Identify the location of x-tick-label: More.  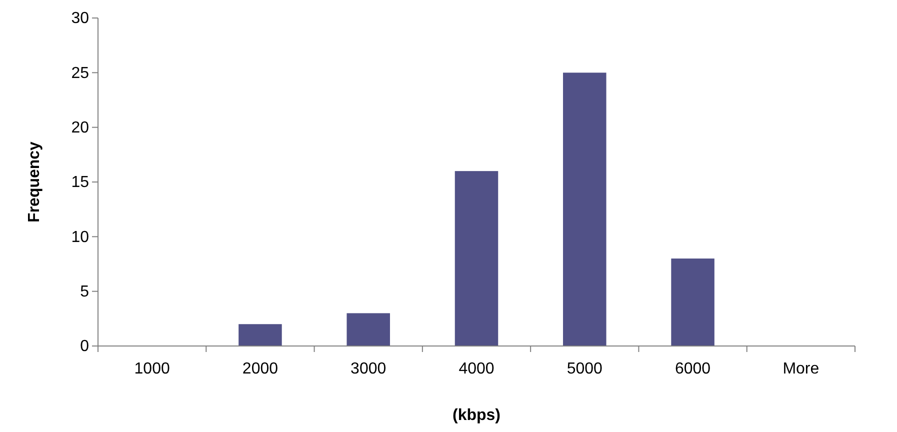
(801, 369).